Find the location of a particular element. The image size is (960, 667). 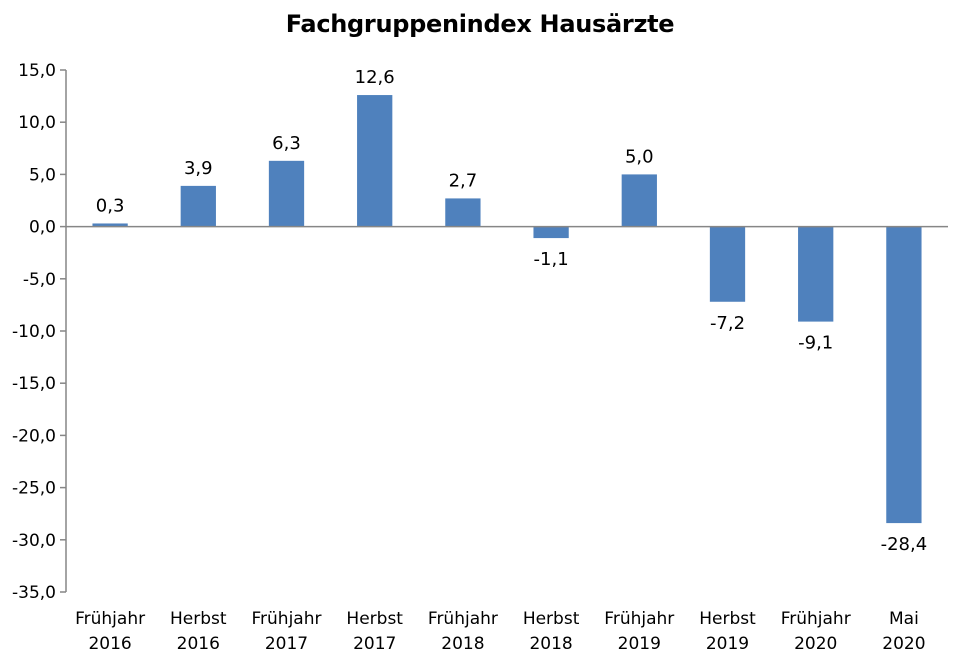

chart-title: Fachgruppenindex Hausärzte is located at coordinates (480, 24).